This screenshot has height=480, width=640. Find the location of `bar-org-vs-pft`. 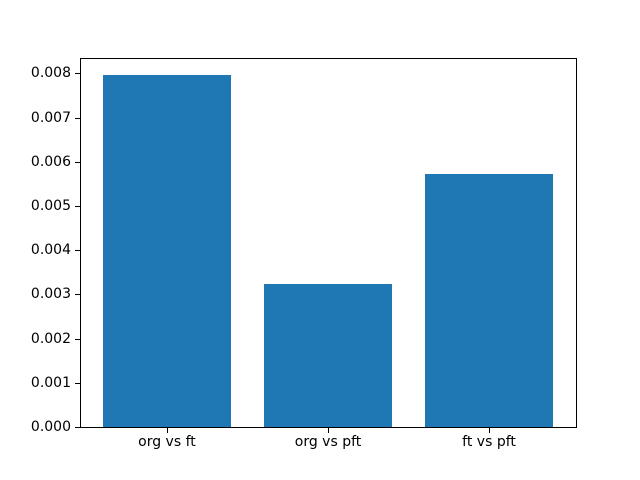

bar-org-vs-pft is located at coordinates (328, 355).